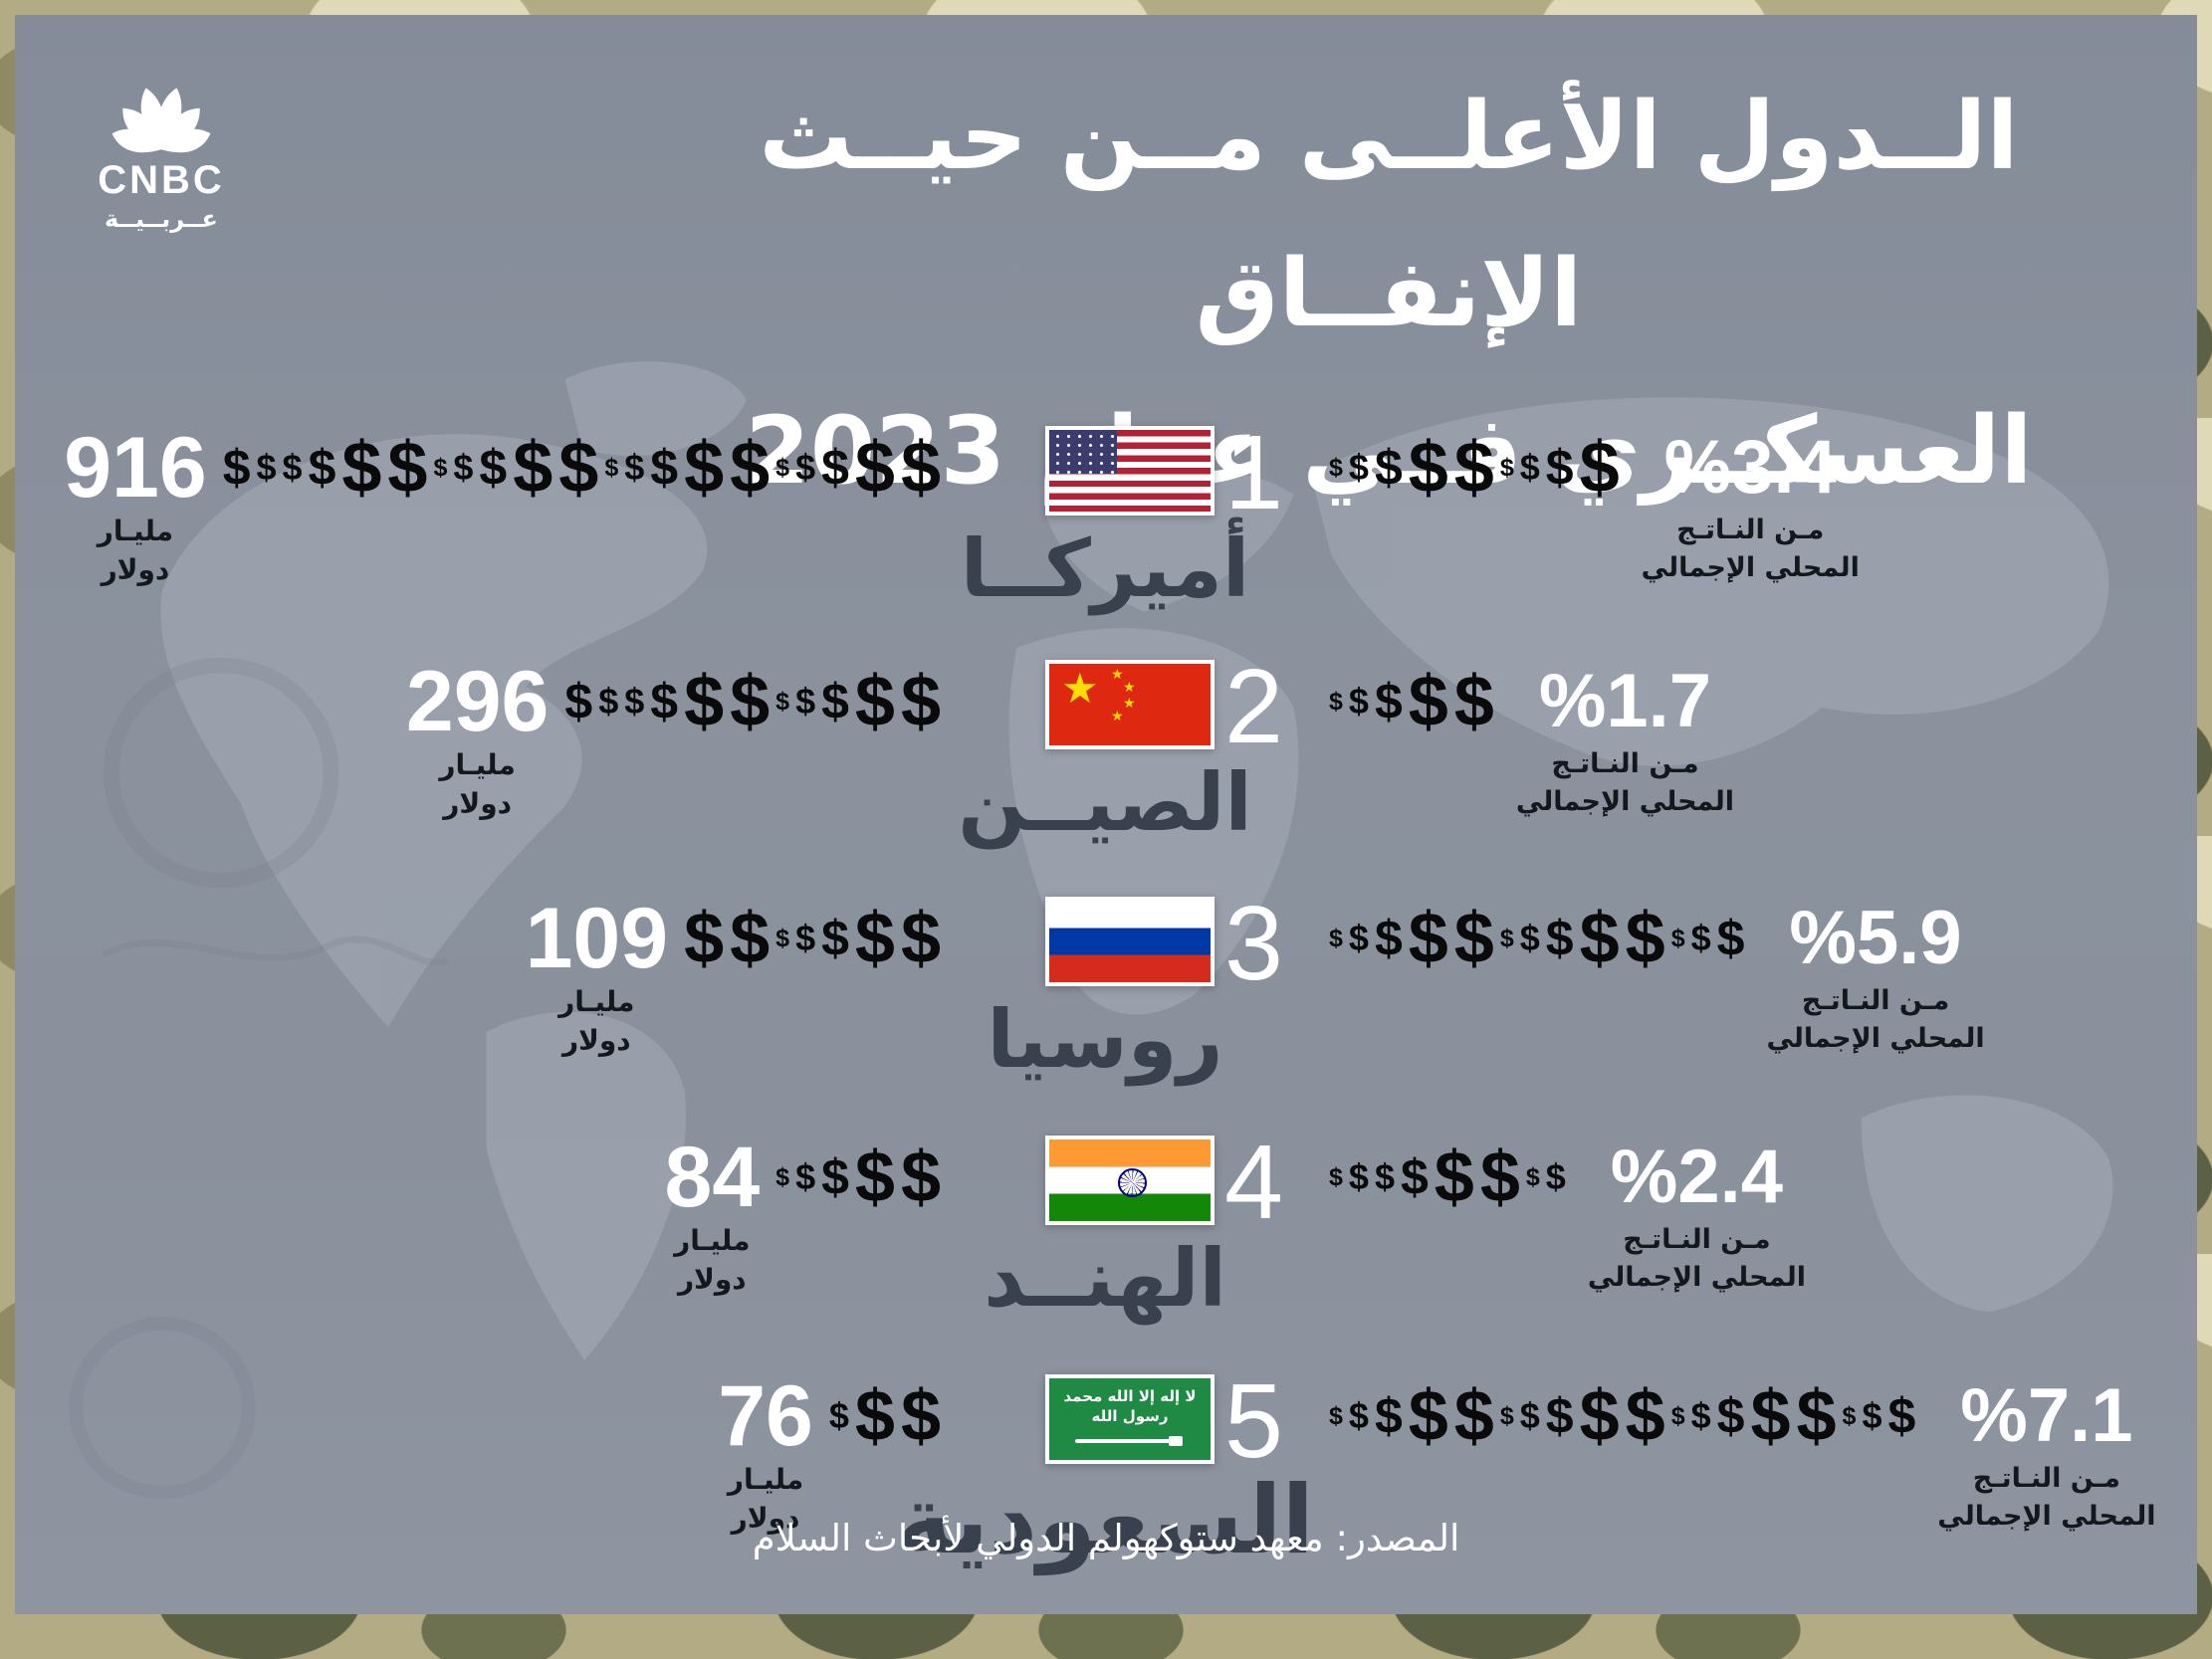  What do you see at coordinates (135, 550) in the screenshot?
I see `amount-unit: مليـار دولار` at bounding box center [135, 550].